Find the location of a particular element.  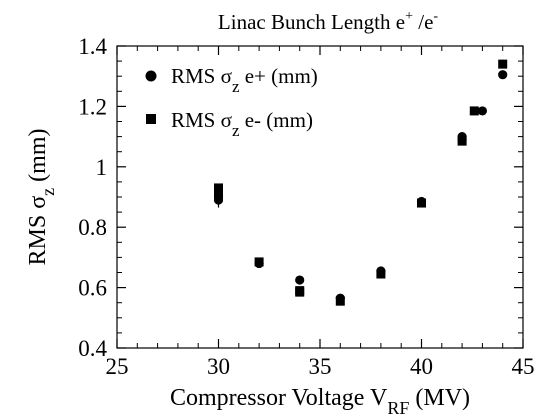

y-axis-label: RMS σz (mm) is located at coordinates (41, 197).